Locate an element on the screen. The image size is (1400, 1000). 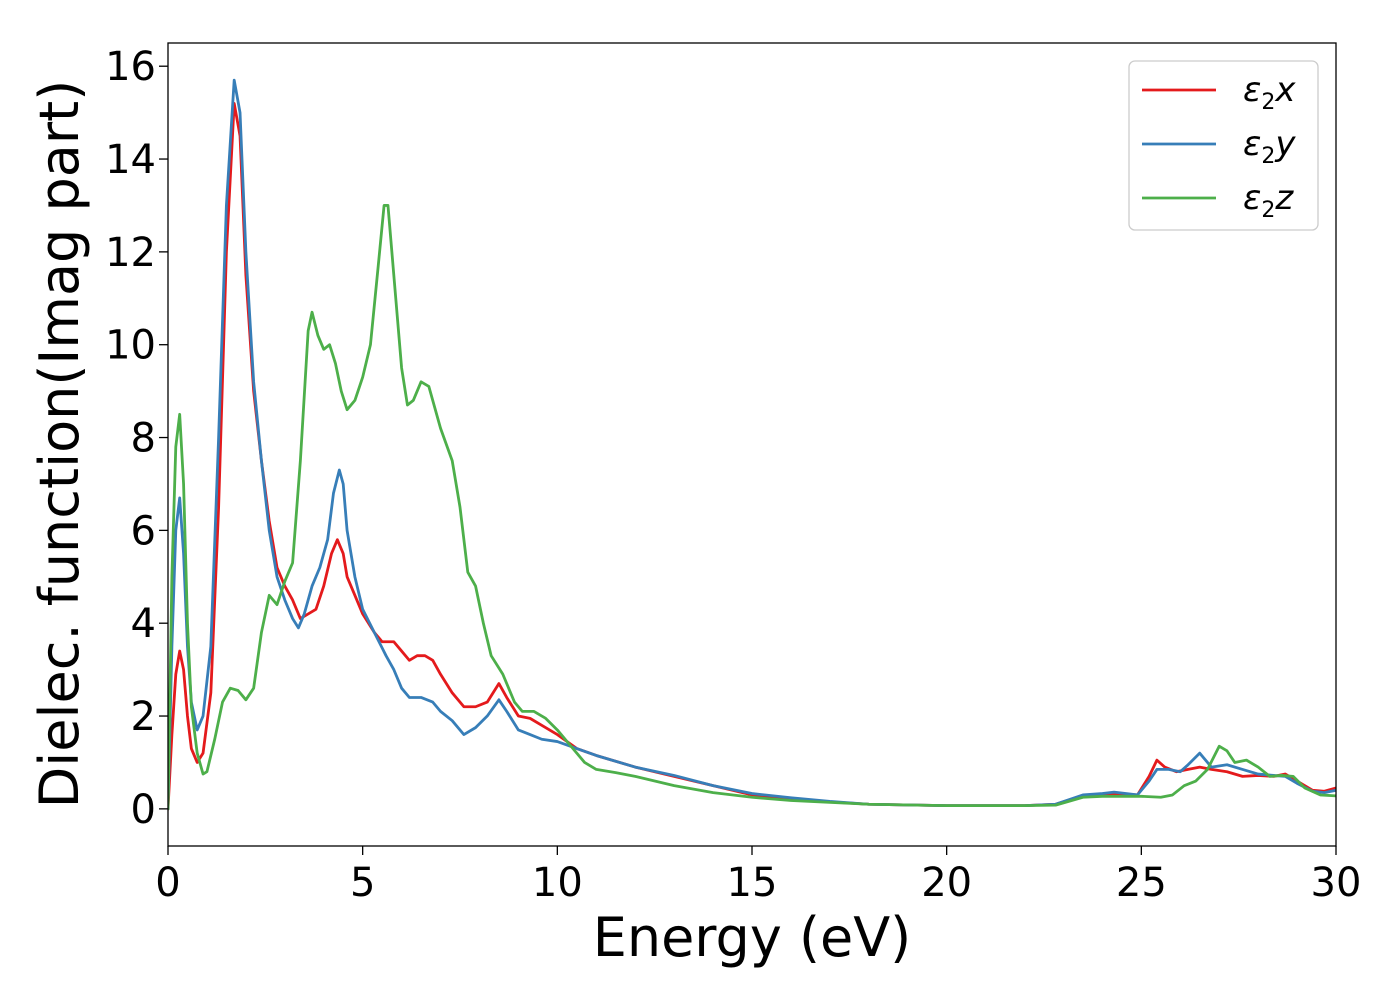
x-axis-label: Energy (eV) is located at coordinates (752, 937).